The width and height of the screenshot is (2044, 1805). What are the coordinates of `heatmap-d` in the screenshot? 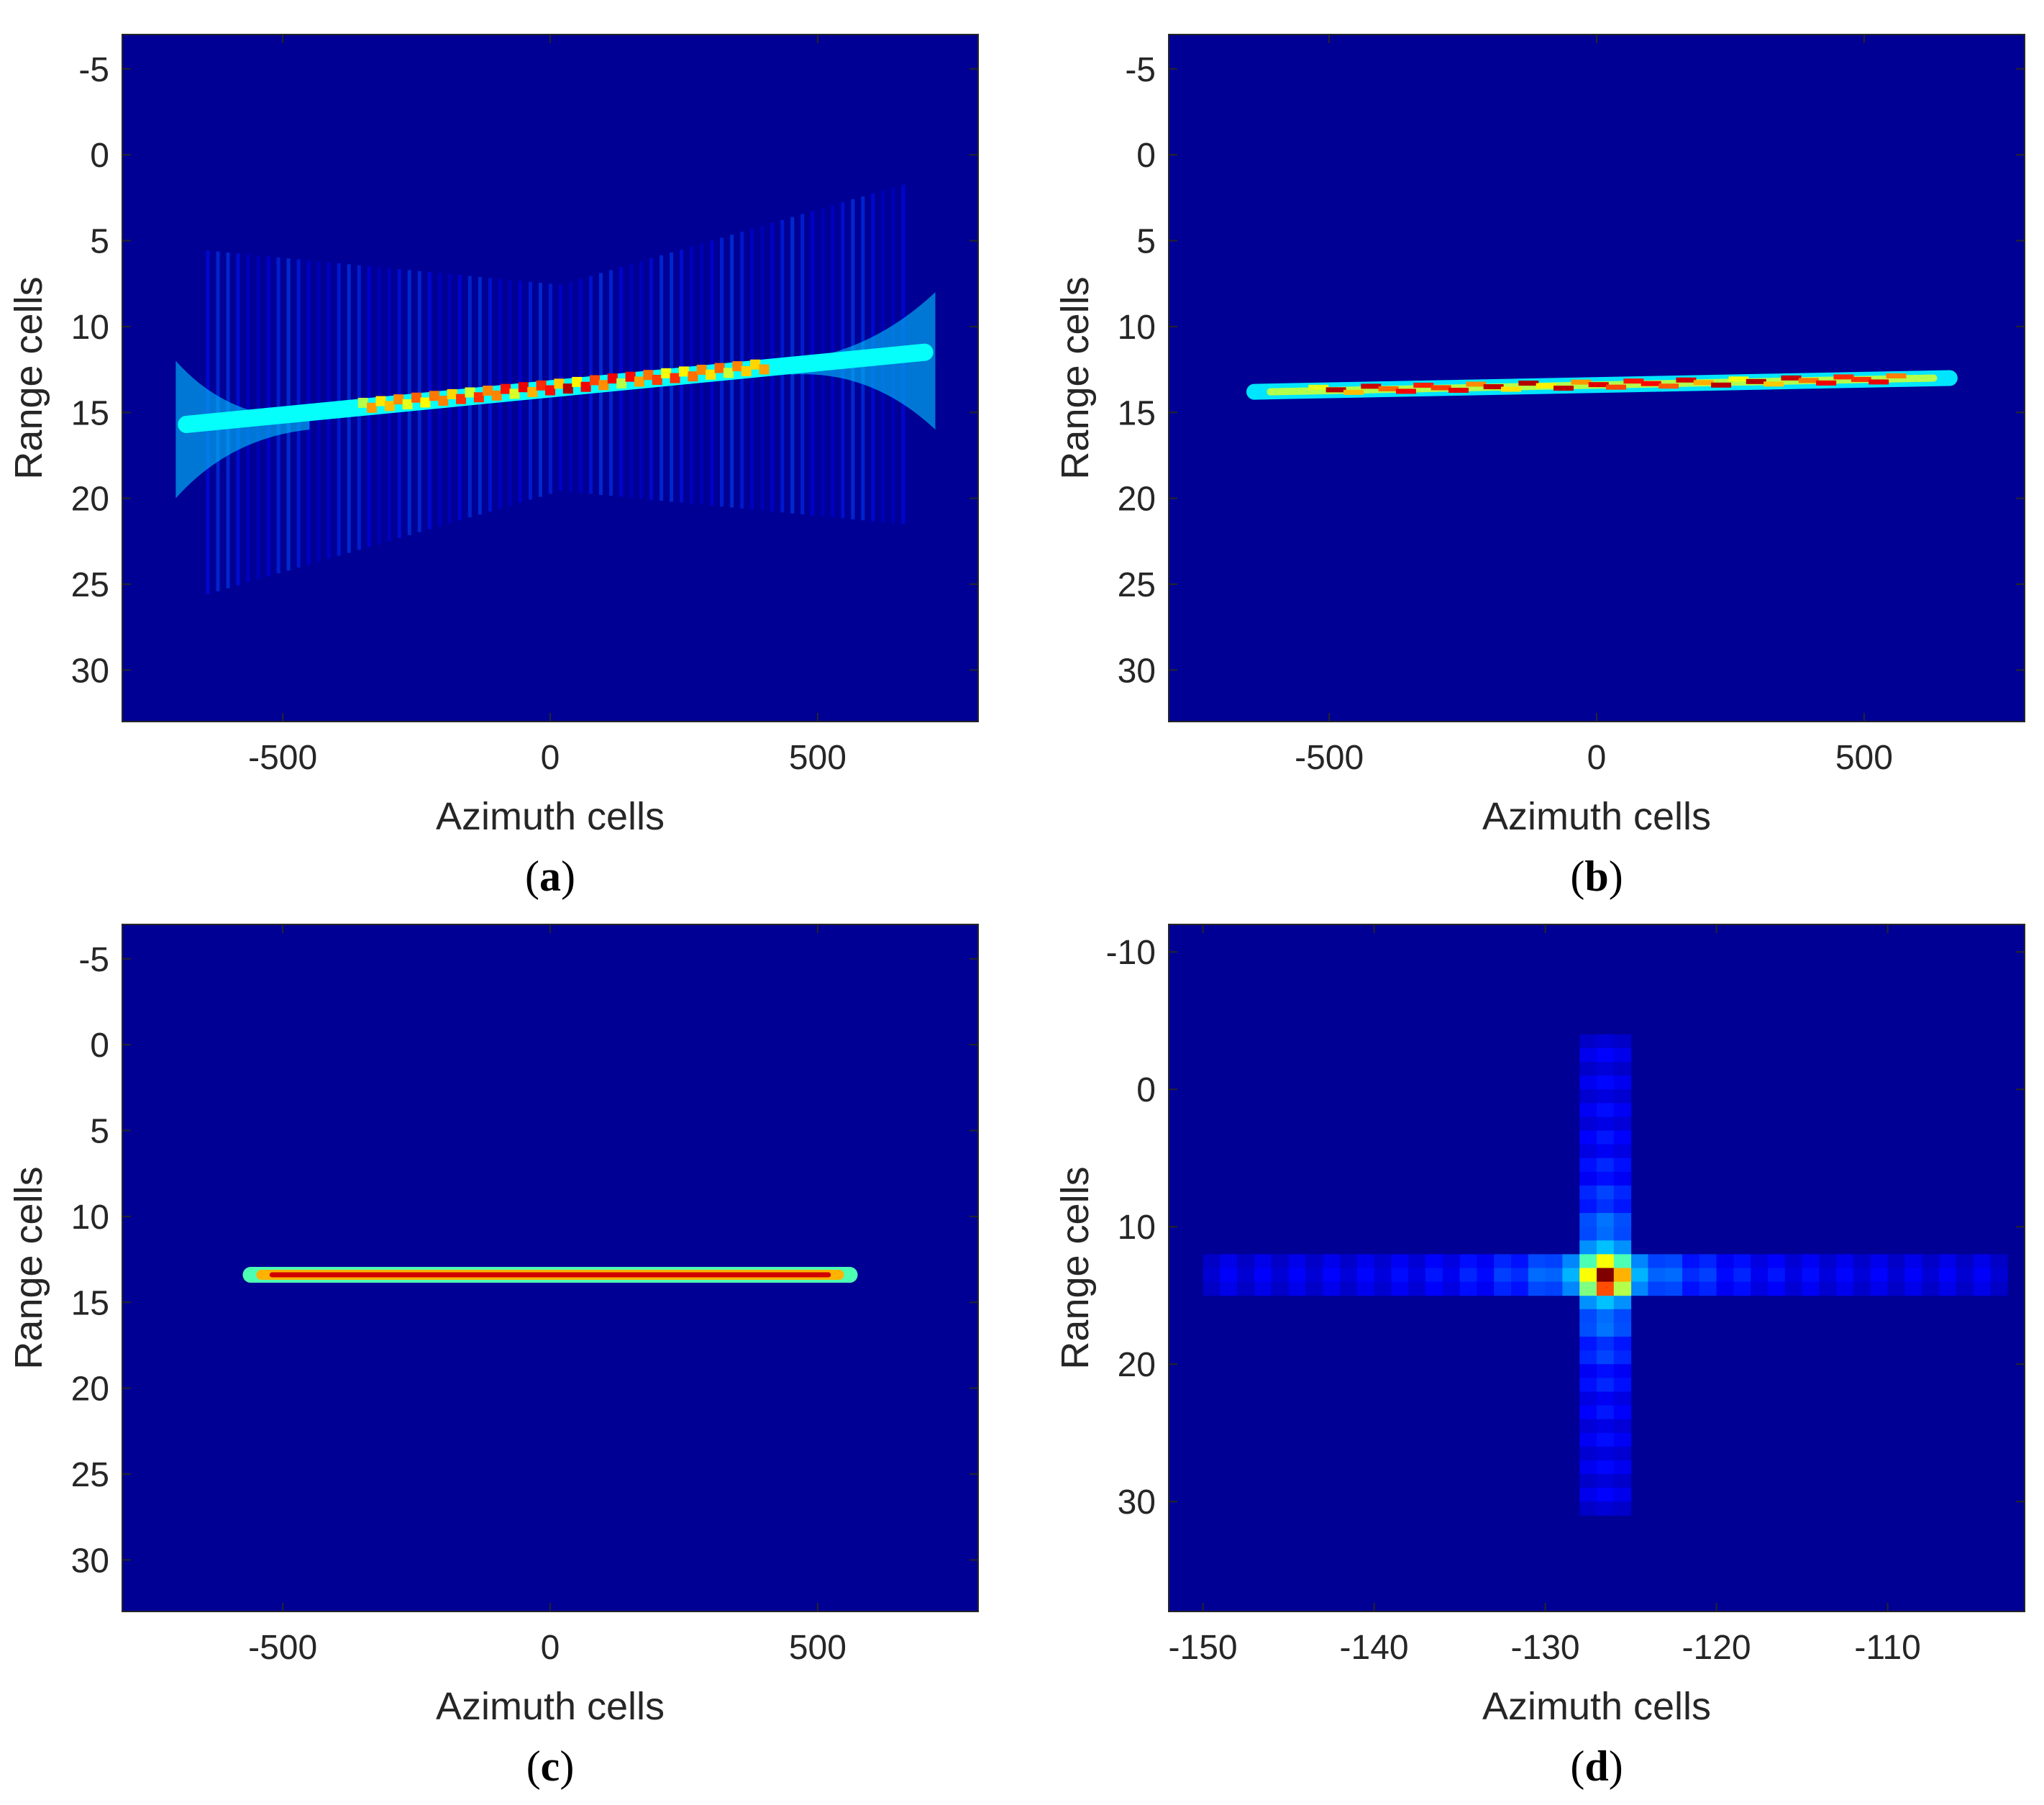 It's located at (1605, 1275).